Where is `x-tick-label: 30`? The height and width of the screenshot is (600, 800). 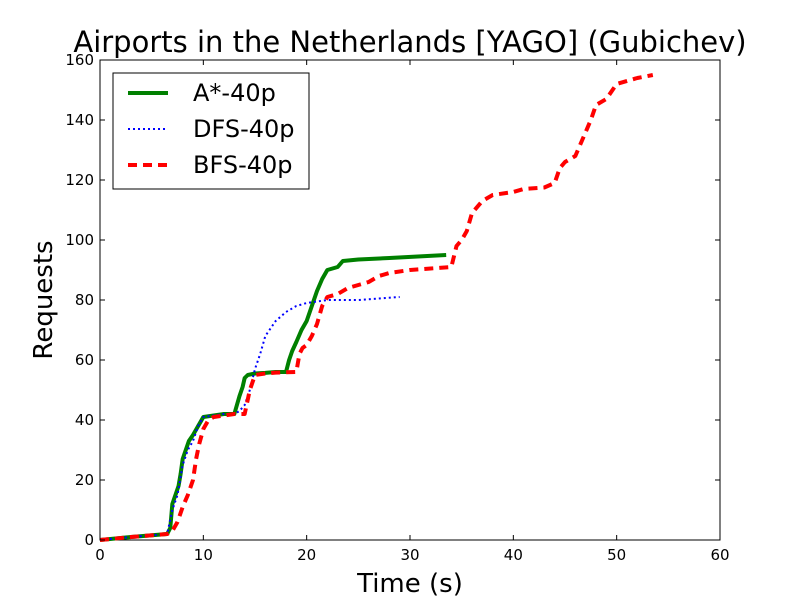
x-tick-label: 30 is located at coordinates (409, 555).